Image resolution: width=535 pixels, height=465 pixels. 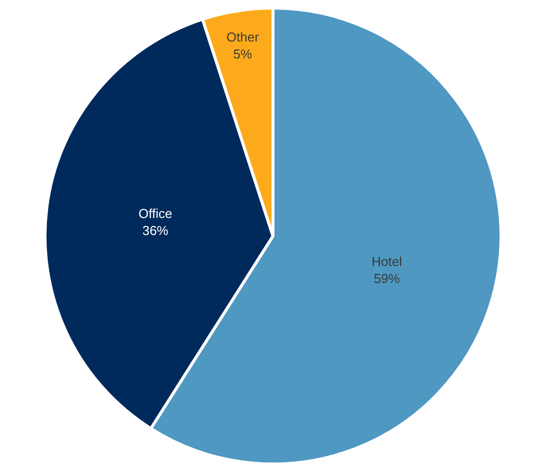 What do you see at coordinates (387, 278) in the screenshot?
I see `data-label: 59%` at bounding box center [387, 278].